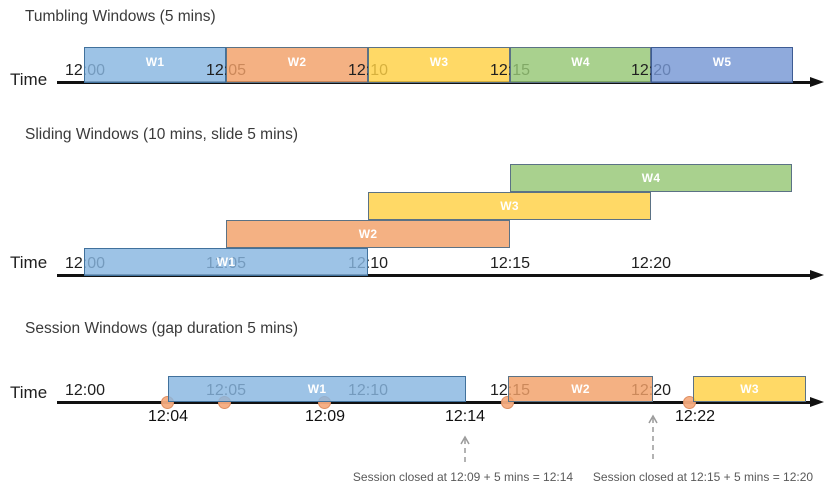  I want to click on session-title: Session Windows (gap duration 5 mins), so click(162, 328).